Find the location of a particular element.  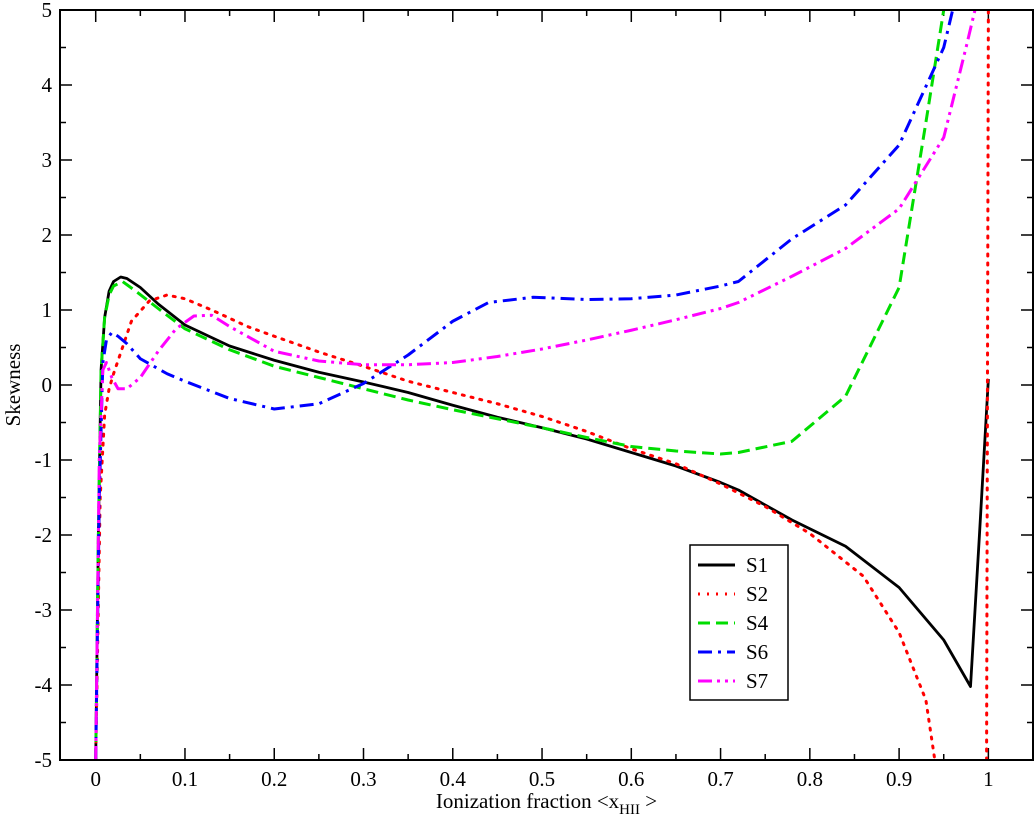

x-tick-label: 0.8 is located at coordinates (810, 779).